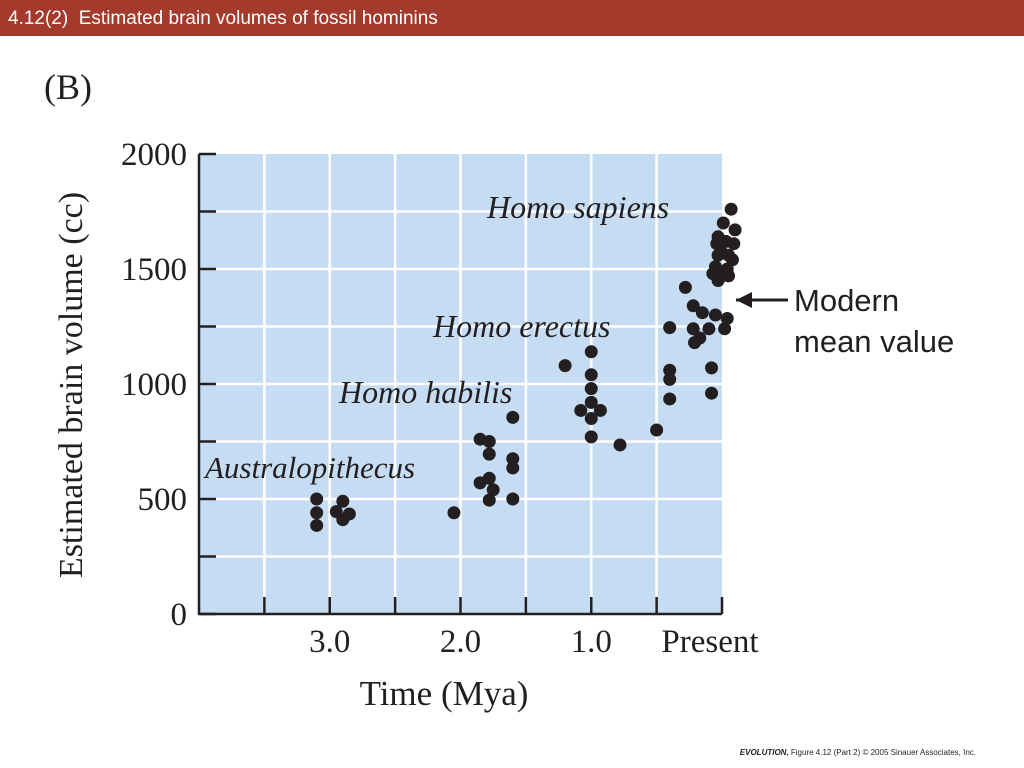  Describe the element at coordinates (163, 500) in the screenshot. I see `y-tick-label: 500` at that location.